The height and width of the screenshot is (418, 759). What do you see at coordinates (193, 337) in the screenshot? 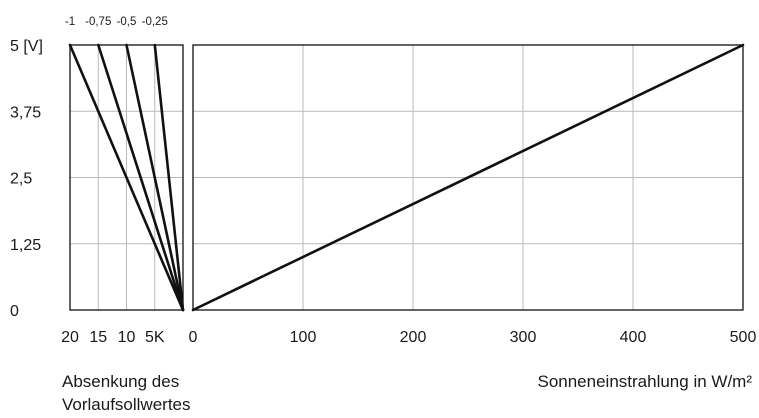
I see `right-x-tick-label: 0` at bounding box center [193, 337].